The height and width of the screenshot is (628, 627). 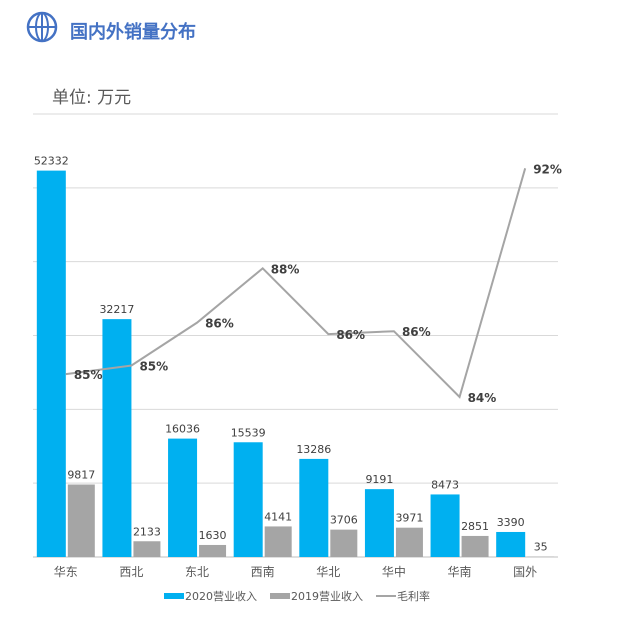 What do you see at coordinates (313, 449) in the screenshot?
I see `data-label-2020: 13286` at bounding box center [313, 449].